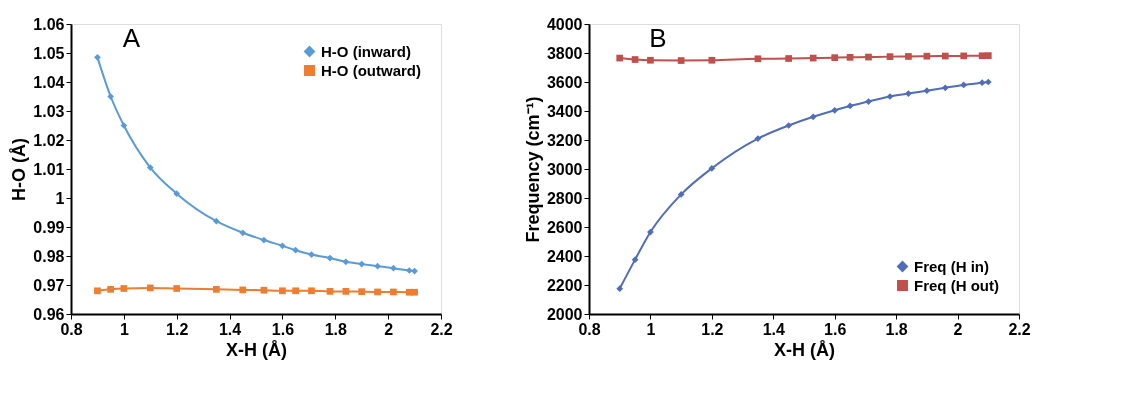 Image resolution: width=1139 pixels, height=409 pixels. I want to click on chart-title: A, so click(131, 38).